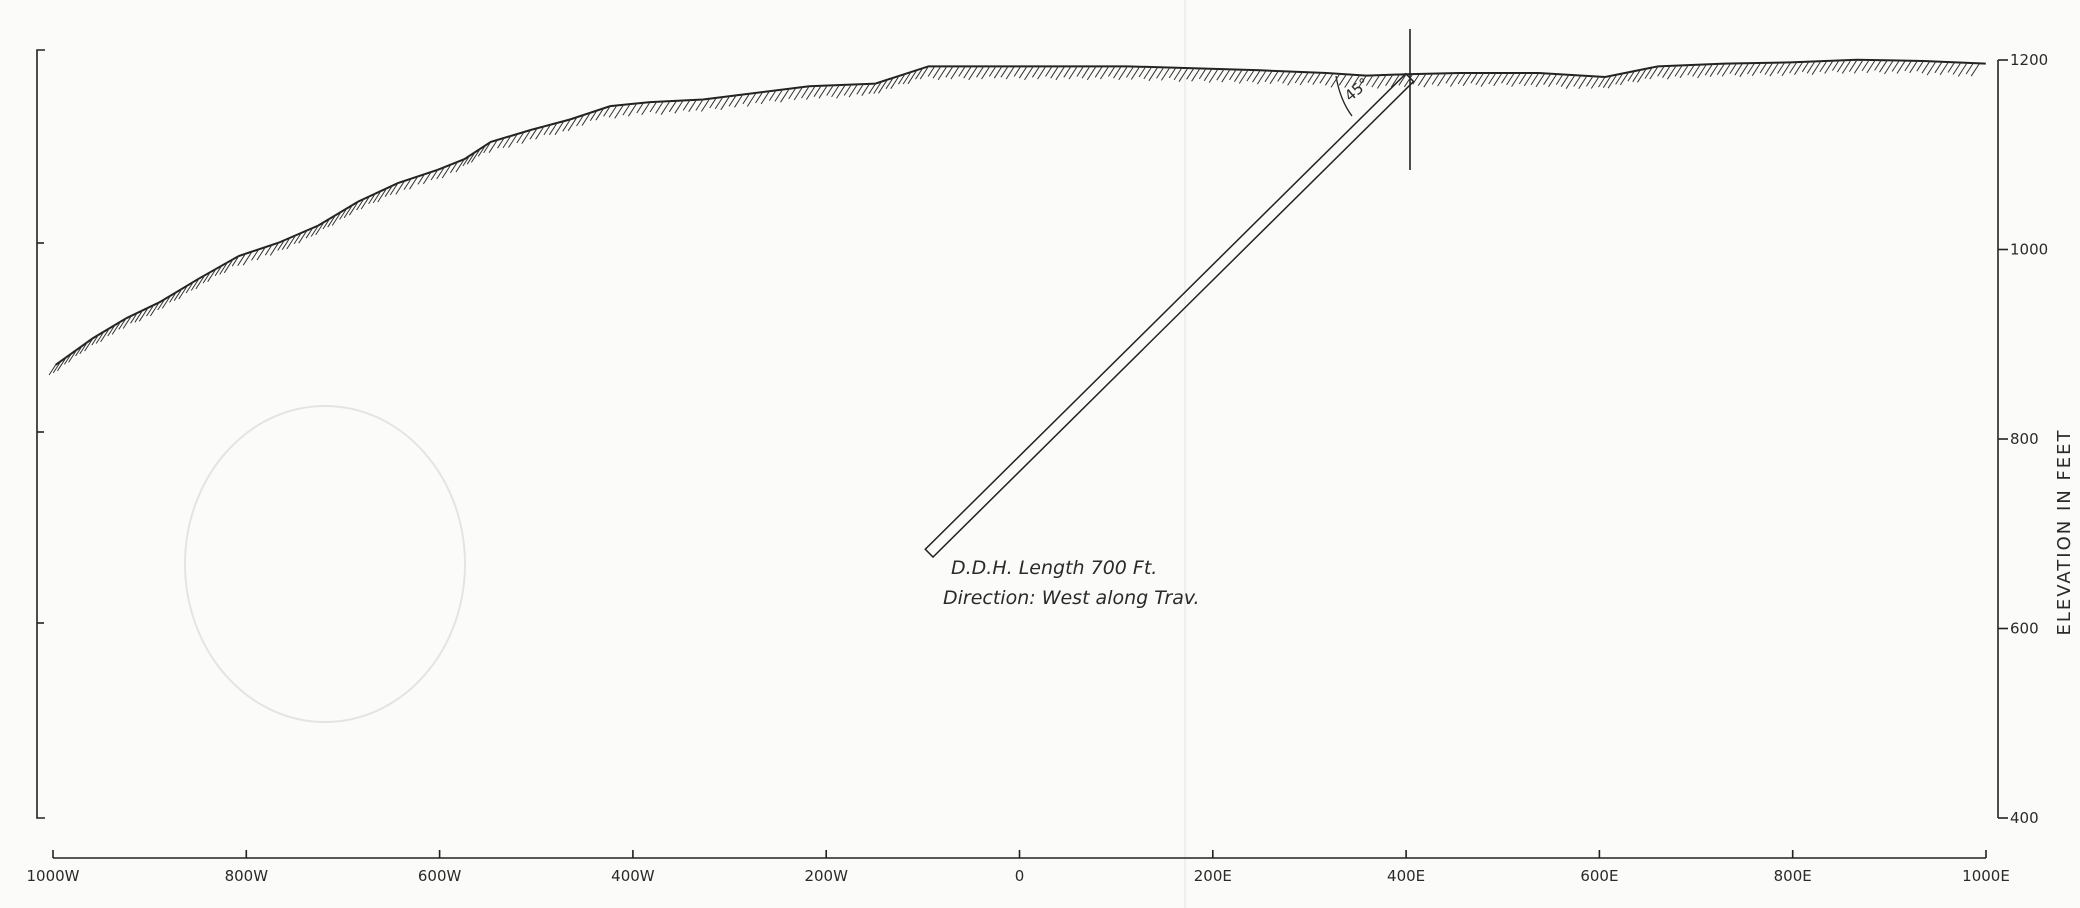 The height and width of the screenshot is (908, 2080). I want to click on x-tick-label: 600E, so click(1599, 876).